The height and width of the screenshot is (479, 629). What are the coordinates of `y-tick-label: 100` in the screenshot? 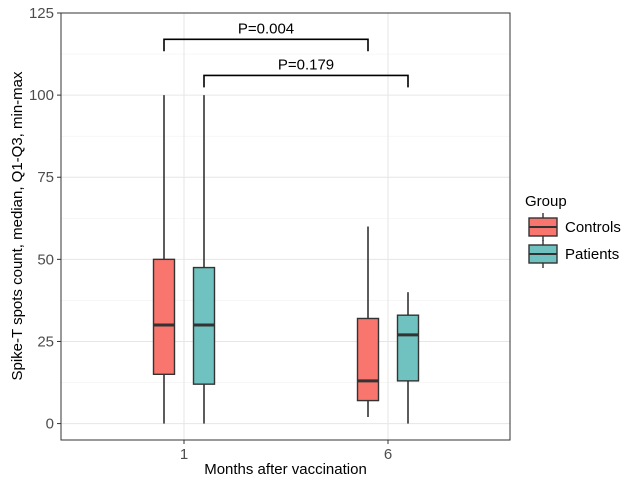 It's located at (41, 95).